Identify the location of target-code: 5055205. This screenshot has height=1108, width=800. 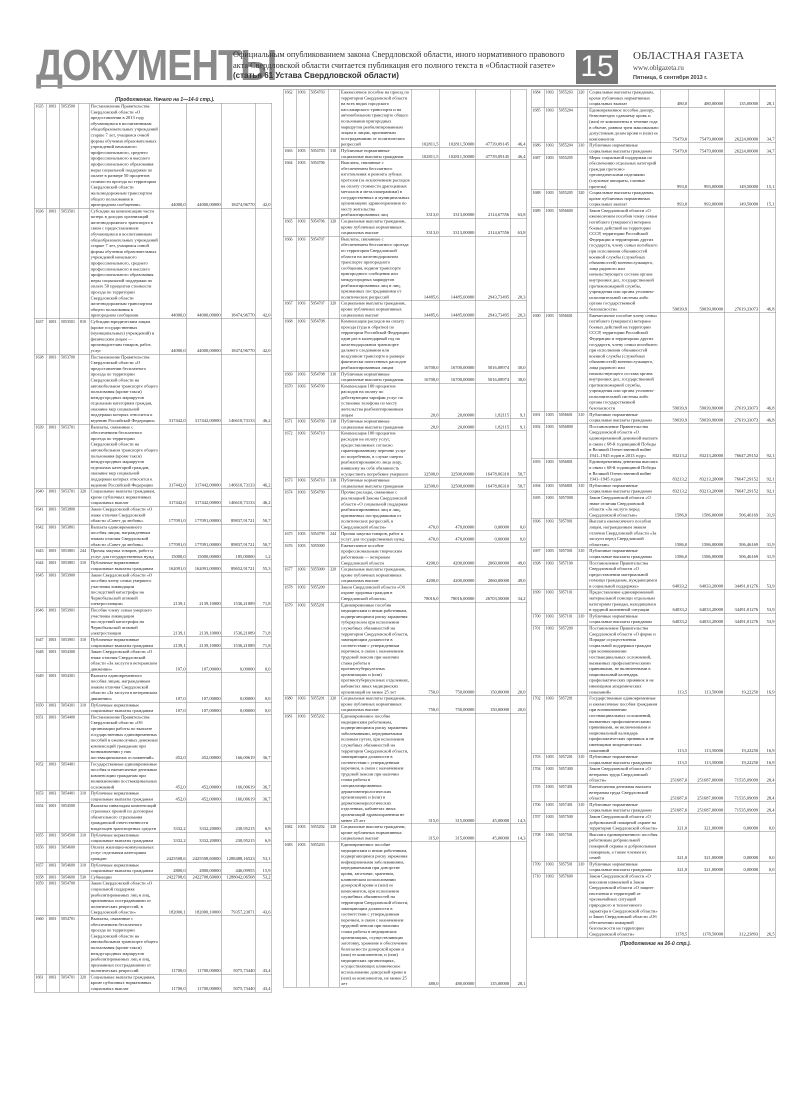
(567, 198).